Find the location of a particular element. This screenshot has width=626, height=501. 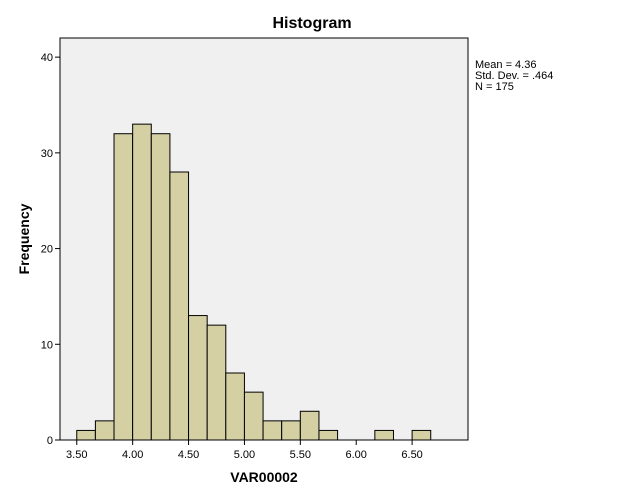

y-axis: 0 10 20 30 40 is located at coordinates (50, 249).